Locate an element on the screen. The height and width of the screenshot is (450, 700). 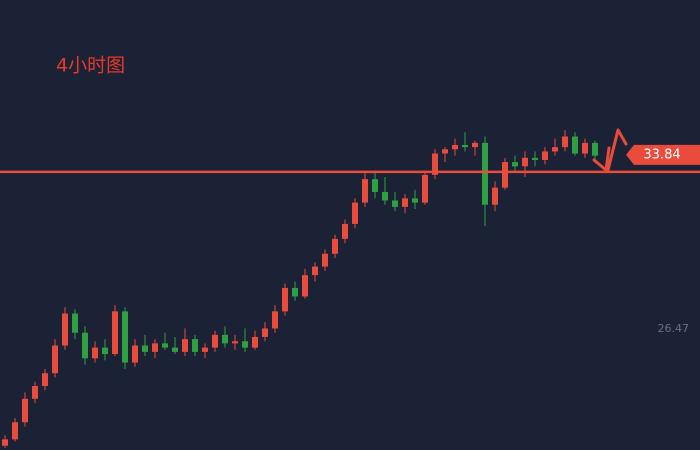
arrow-down is located at coordinates (601, 159).